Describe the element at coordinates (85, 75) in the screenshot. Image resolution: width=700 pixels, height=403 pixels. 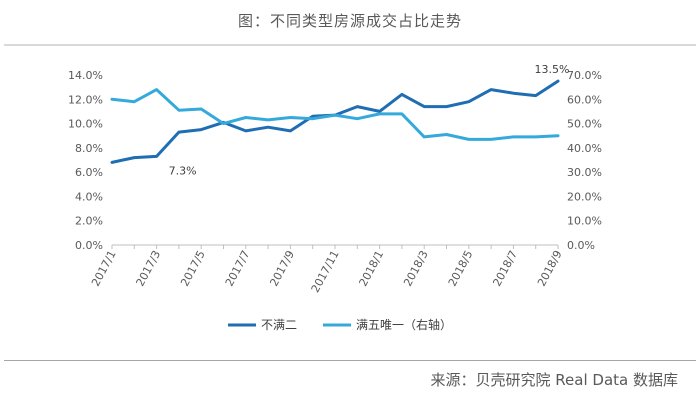
I see `y-left-tick-label: 14.0%` at that location.